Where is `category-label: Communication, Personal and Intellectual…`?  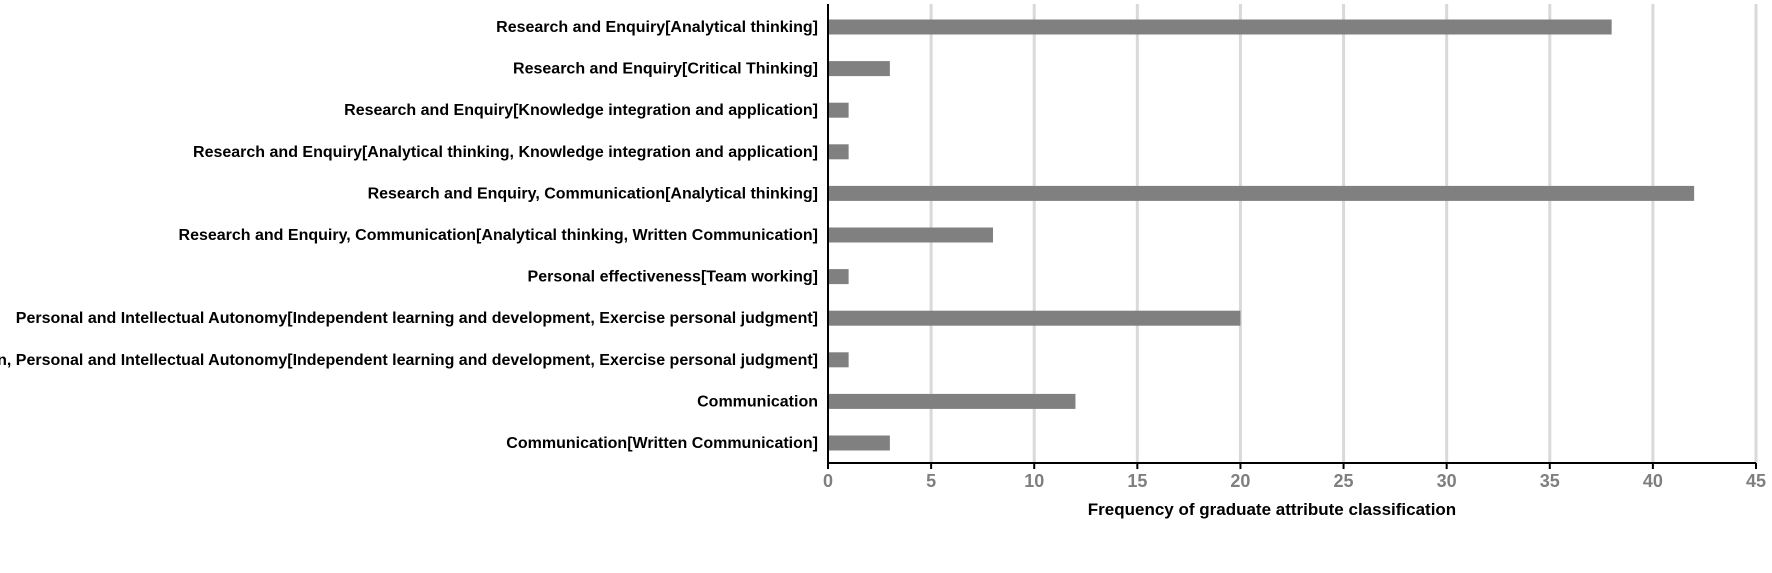 category-label: Communication, Personal and Intellectual… is located at coordinates (409, 360).